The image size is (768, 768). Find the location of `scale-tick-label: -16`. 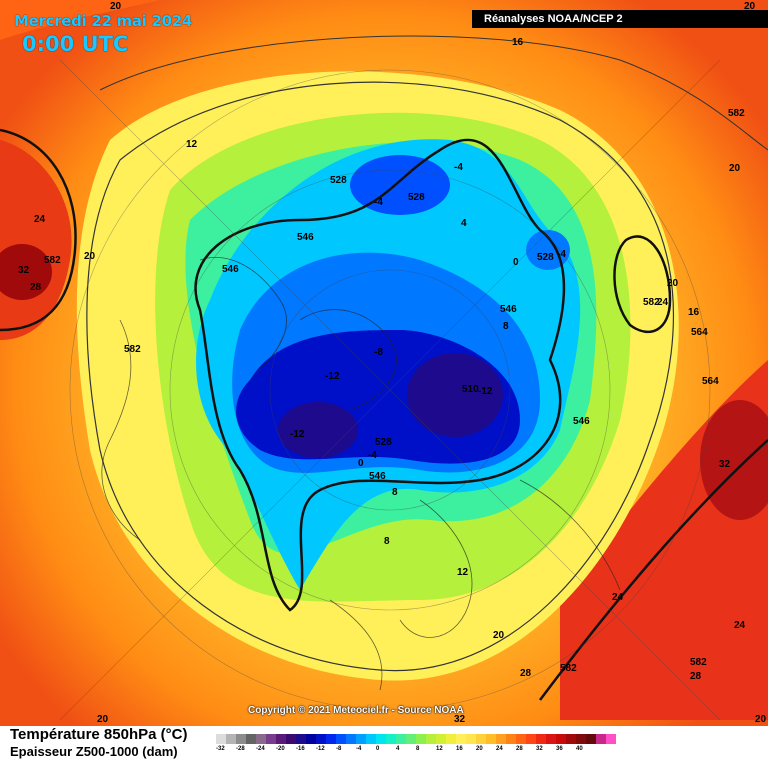

scale-tick-label: -16 is located at coordinates (300, 749).